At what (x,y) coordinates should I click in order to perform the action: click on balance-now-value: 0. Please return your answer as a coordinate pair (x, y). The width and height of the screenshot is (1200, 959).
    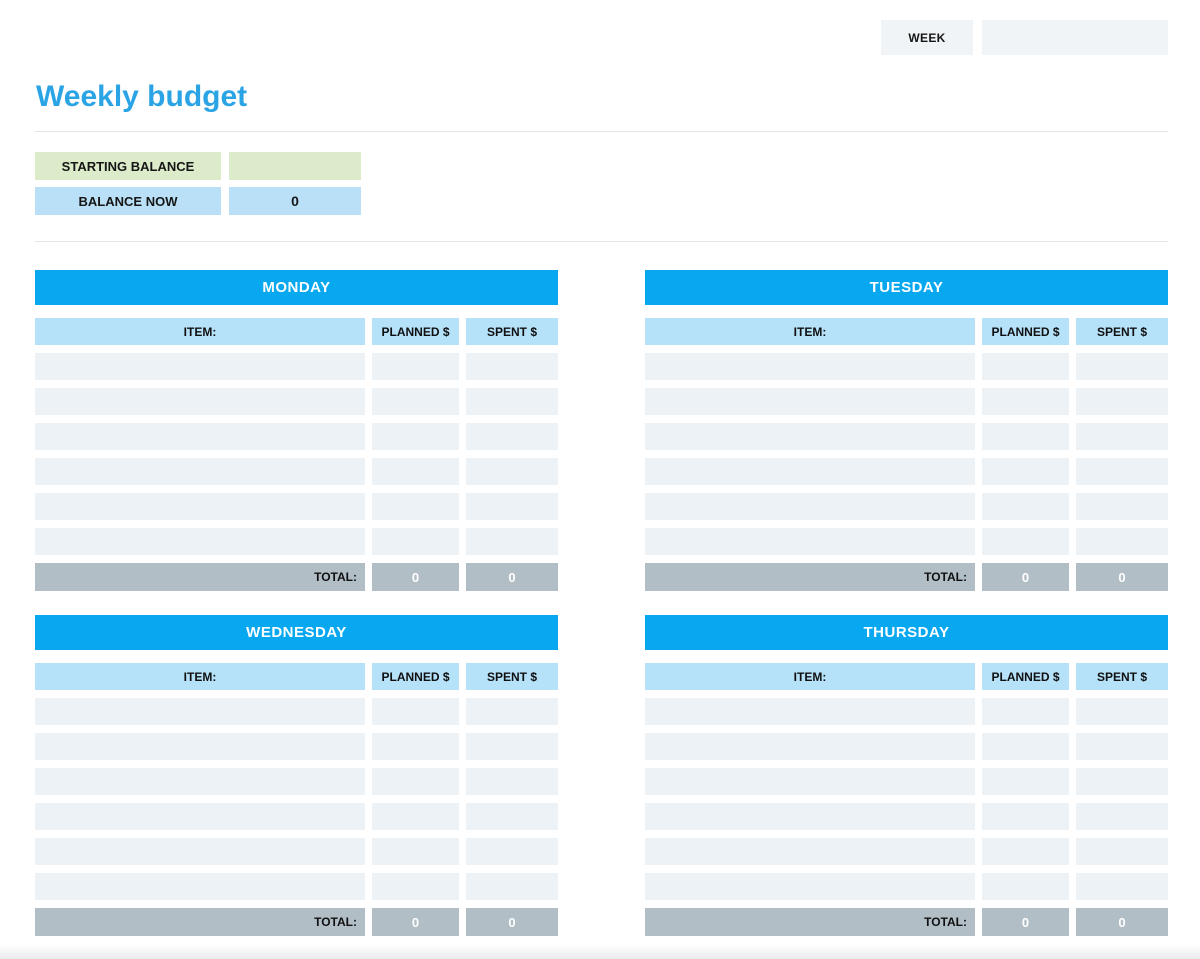
    Looking at the image, I should click on (295, 201).